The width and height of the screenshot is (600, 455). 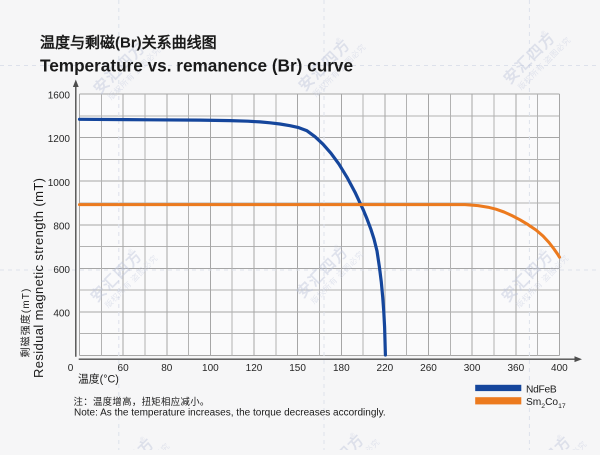 I want to click on svg-text: 100, so click(x=210, y=368).